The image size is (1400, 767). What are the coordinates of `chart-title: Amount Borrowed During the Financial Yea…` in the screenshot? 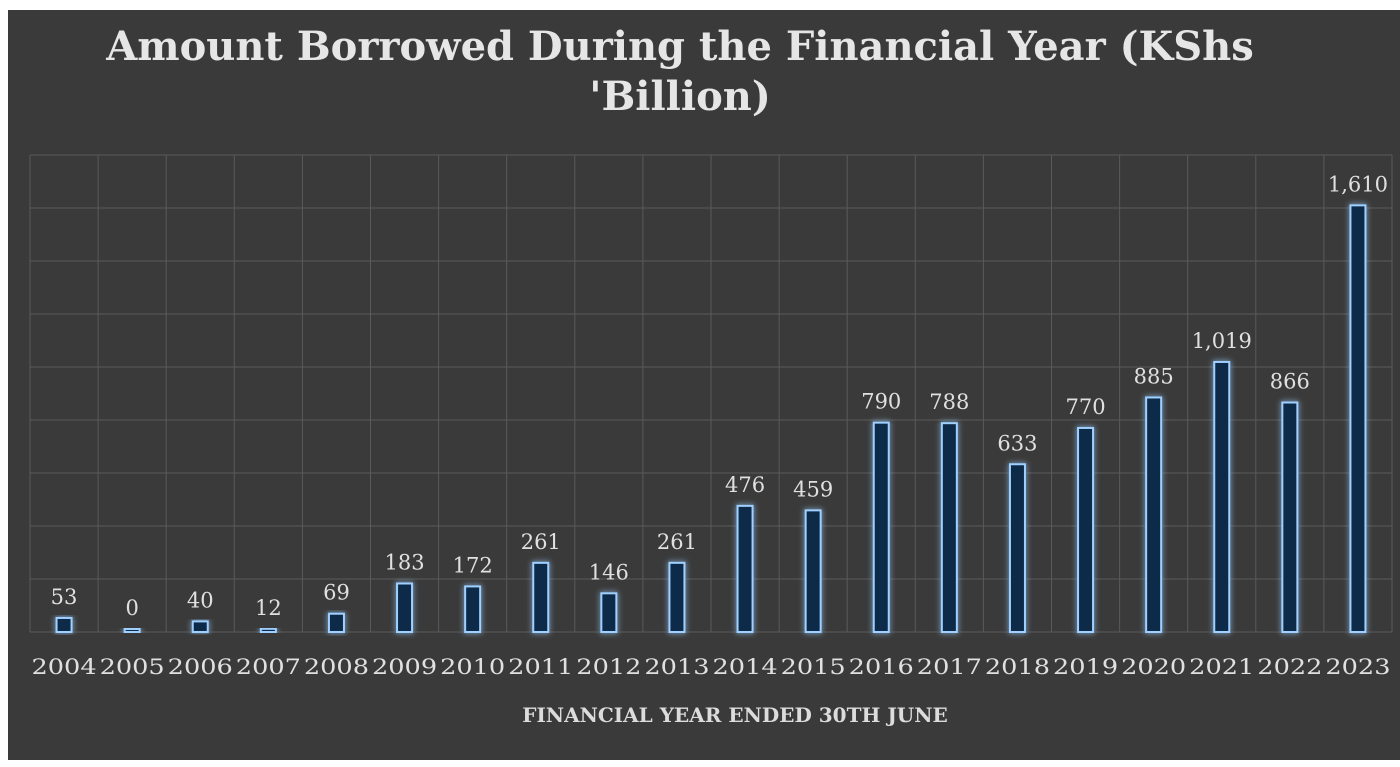 It's located at (680, 72).